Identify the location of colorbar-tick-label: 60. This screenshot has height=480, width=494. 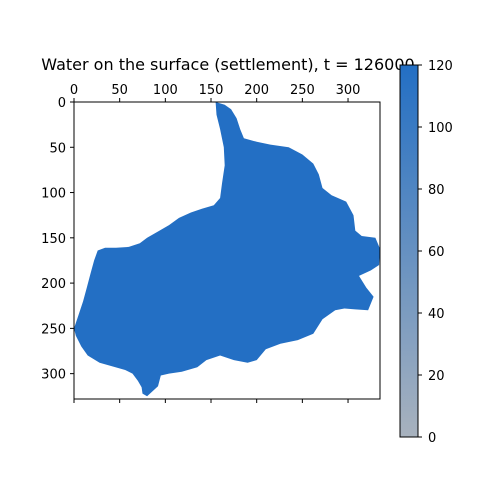
(436, 252).